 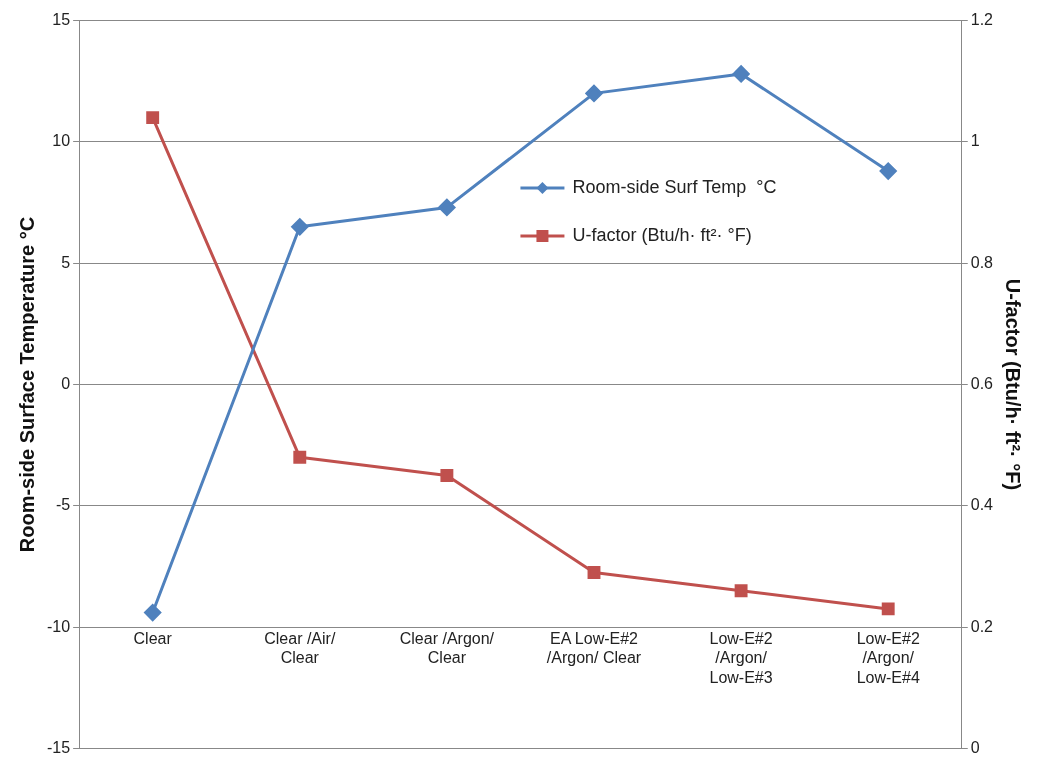 I want to click on x-tick-label: Clear, so click(x=153, y=639).